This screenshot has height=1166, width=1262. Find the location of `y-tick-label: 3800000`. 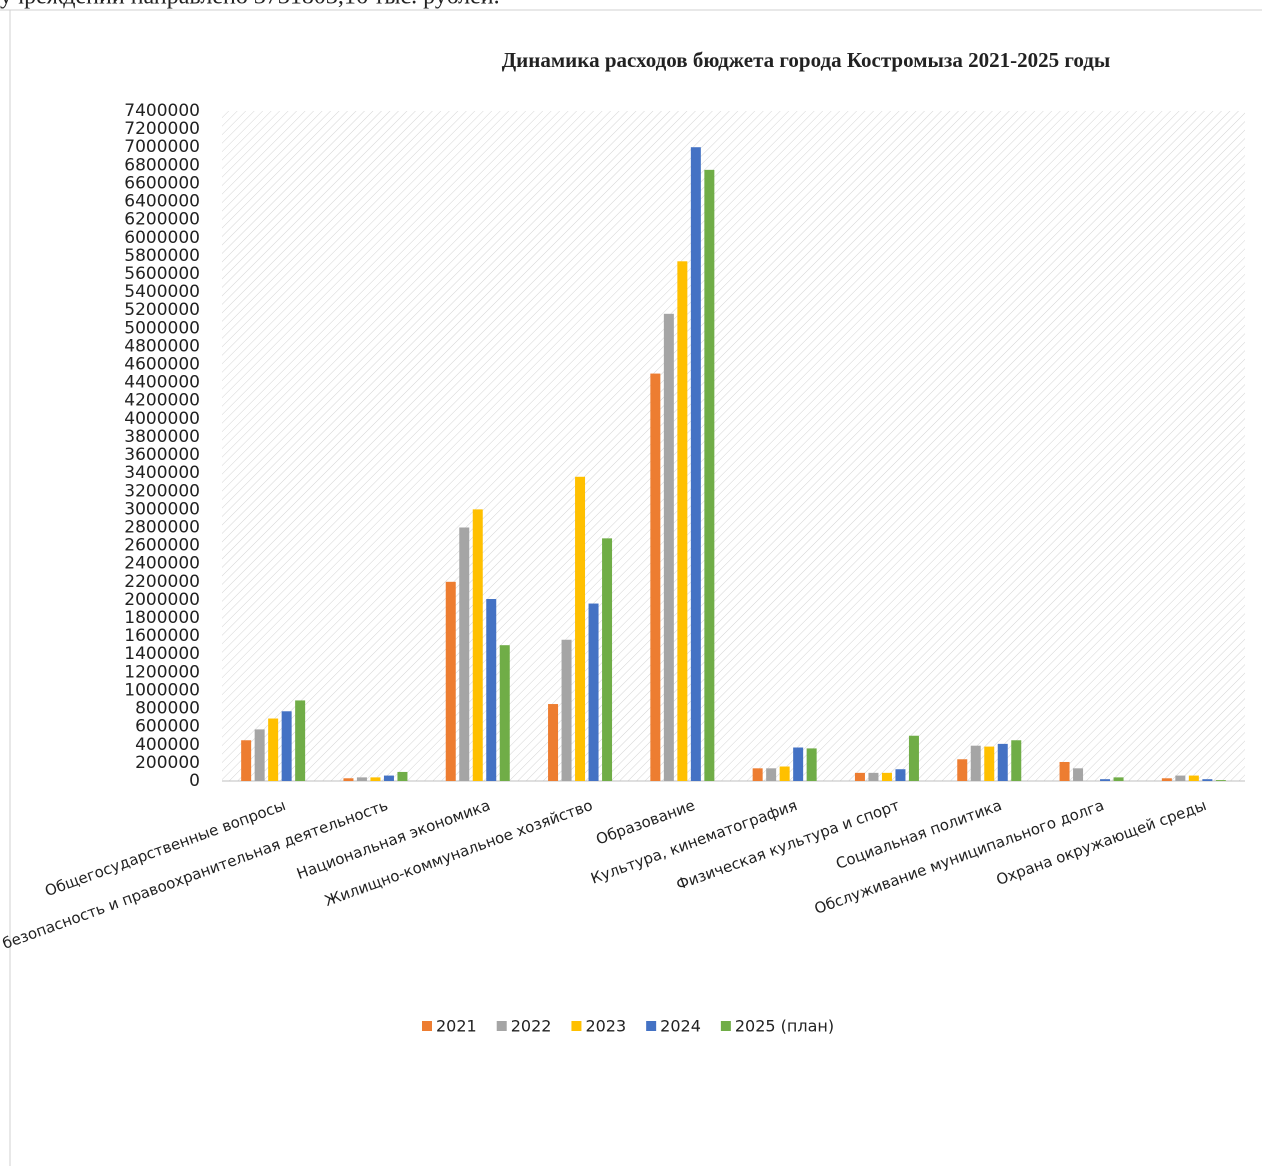

y-tick-label: 3800000 is located at coordinates (162, 437).